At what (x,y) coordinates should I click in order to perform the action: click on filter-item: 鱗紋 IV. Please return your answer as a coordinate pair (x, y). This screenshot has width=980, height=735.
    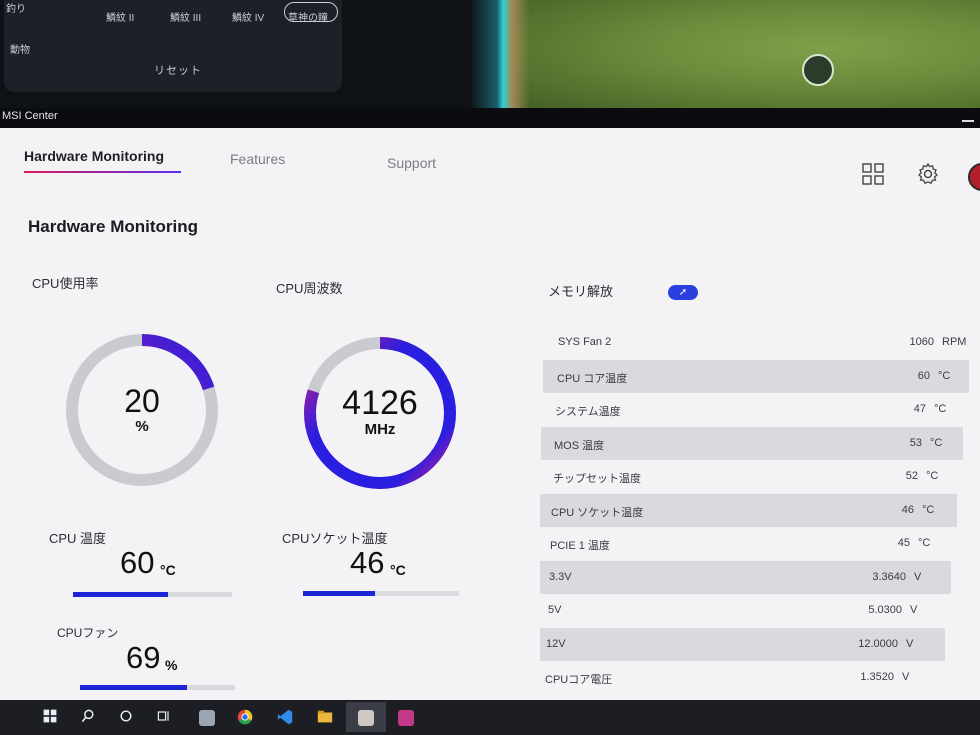
    Looking at the image, I should click on (248, 18).